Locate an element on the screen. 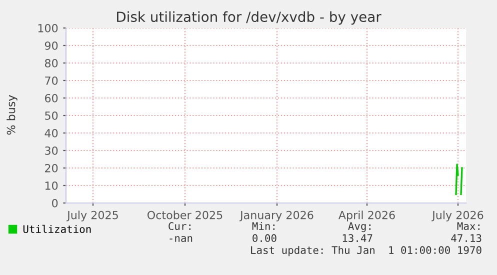 Image resolution: width=497 pixels, height=275 pixels. y-tick-label: 60 is located at coordinates (51, 98).